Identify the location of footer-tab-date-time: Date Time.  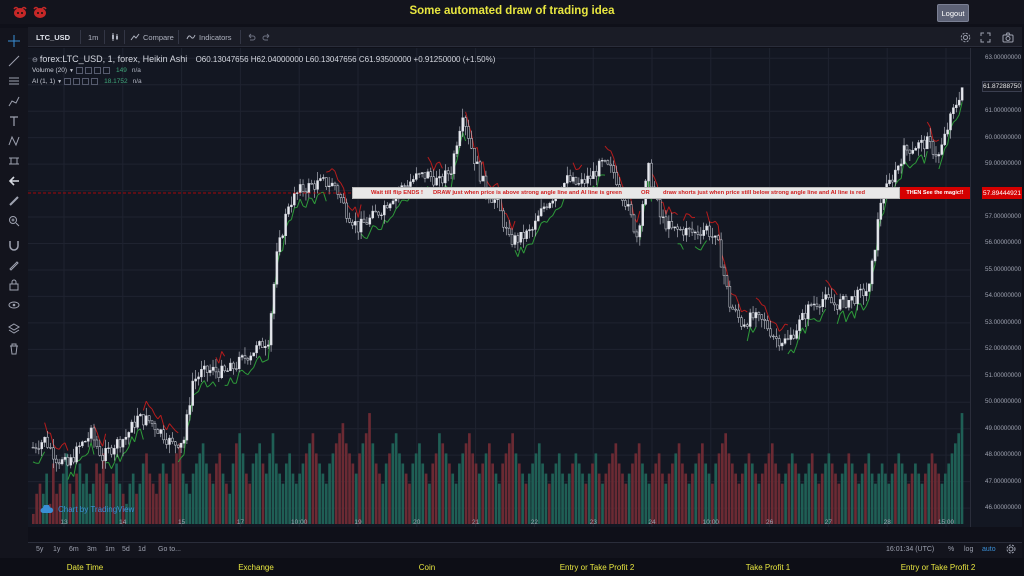
(85, 567).